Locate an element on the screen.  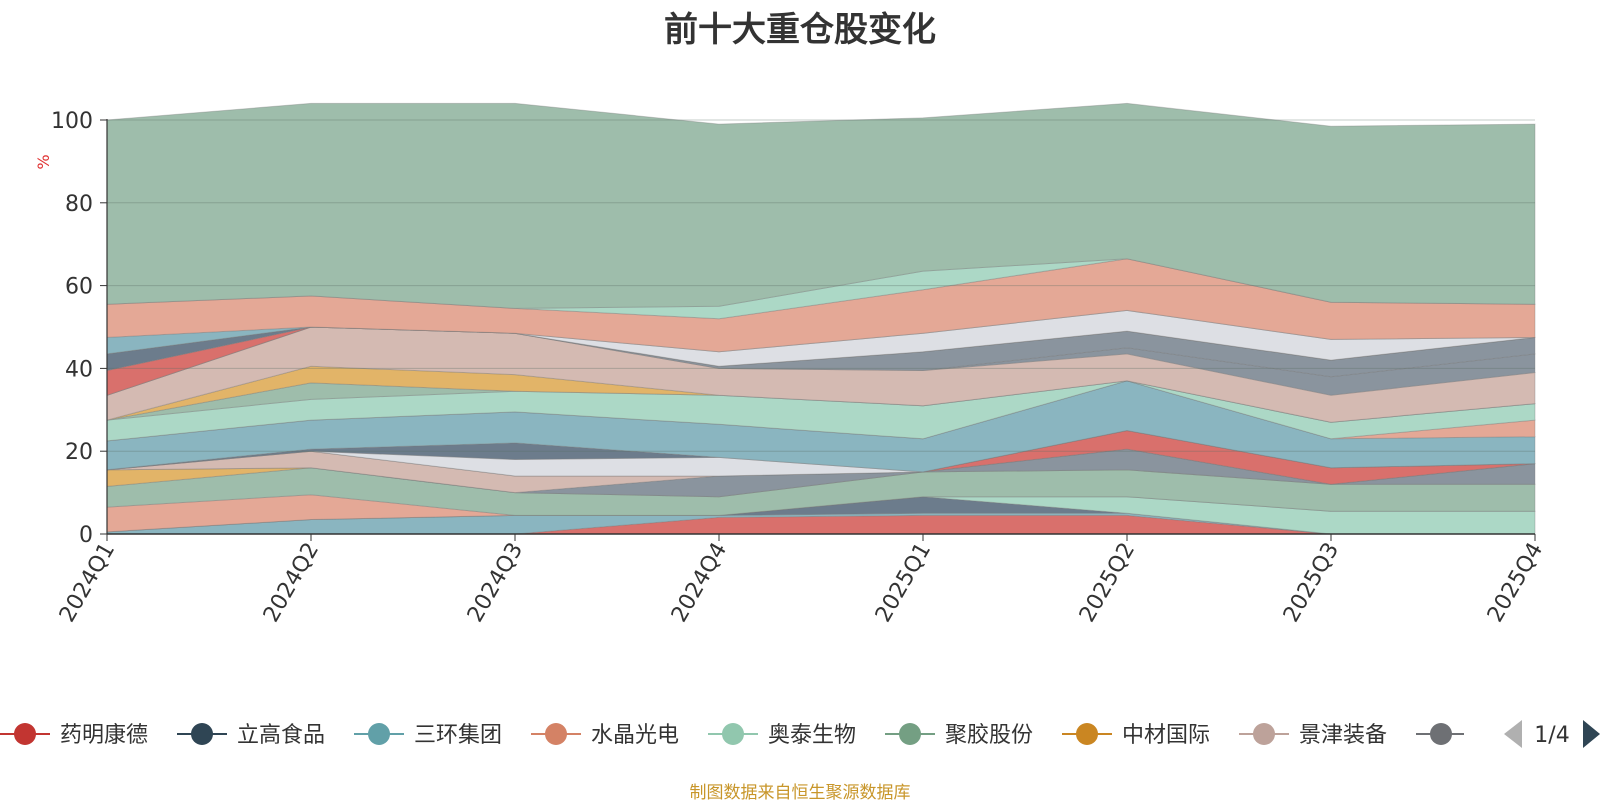
prev-page-icon is located at coordinates (1513, 734).